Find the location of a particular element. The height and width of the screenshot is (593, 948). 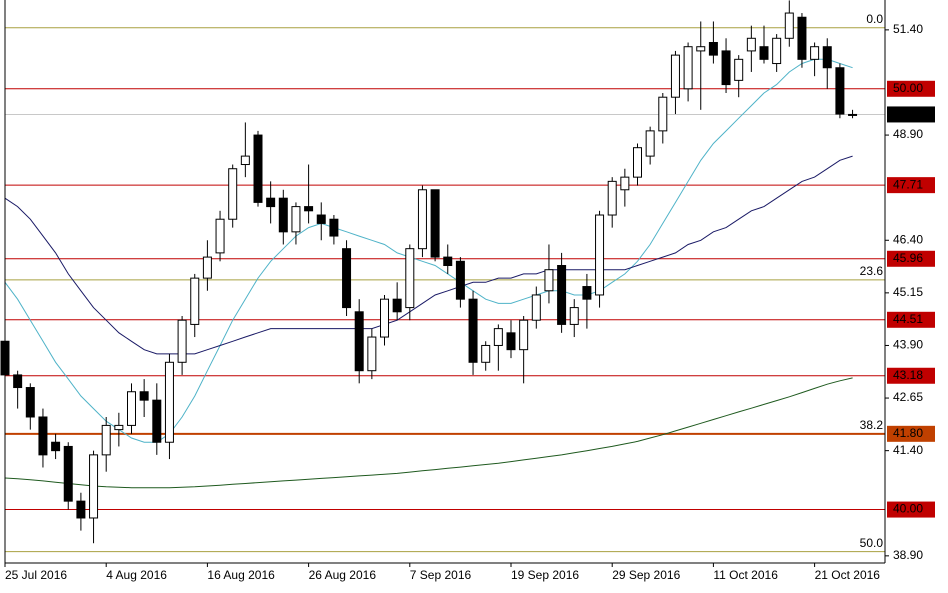

x-tick-label: 26 Aug 2016 is located at coordinates (343, 575).